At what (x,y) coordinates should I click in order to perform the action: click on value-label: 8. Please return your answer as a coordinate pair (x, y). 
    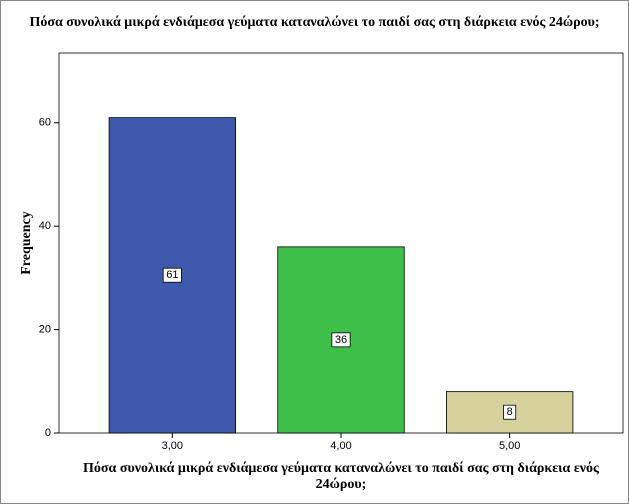
    Looking at the image, I should click on (510, 412).